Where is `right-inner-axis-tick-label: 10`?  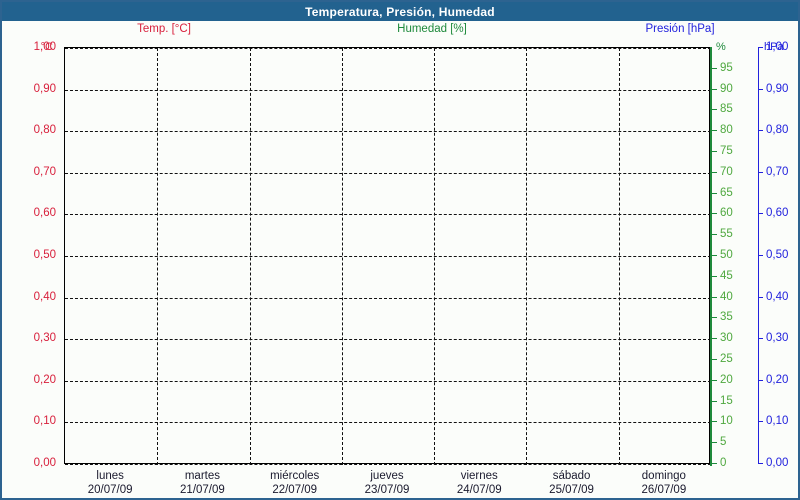 right-inner-axis-tick-label: 10 is located at coordinates (726, 421).